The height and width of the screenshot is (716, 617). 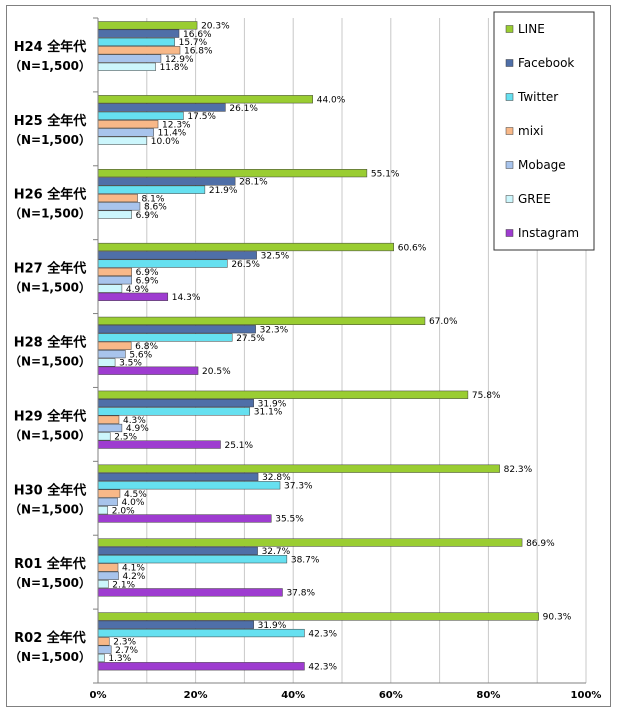 I want to click on value-label: 8.1%, so click(x=153, y=199).